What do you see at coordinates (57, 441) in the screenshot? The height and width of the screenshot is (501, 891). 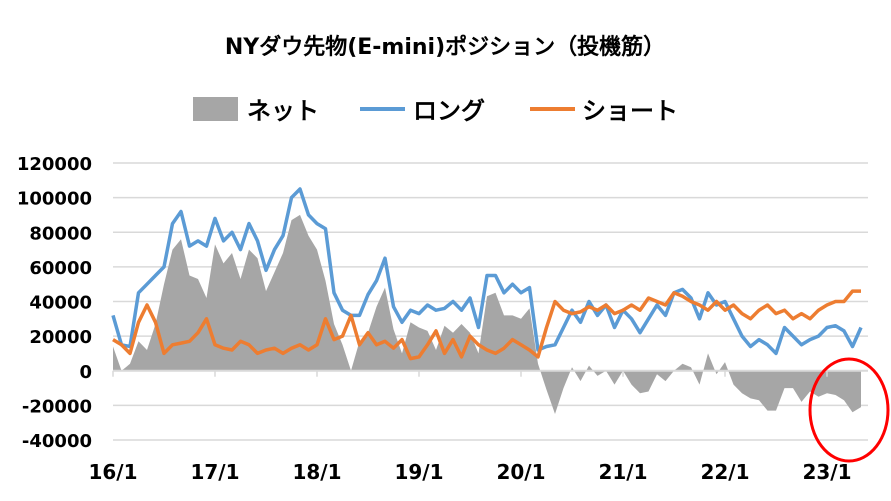 I see `y-tick-label: -40000` at bounding box center [57, 441].